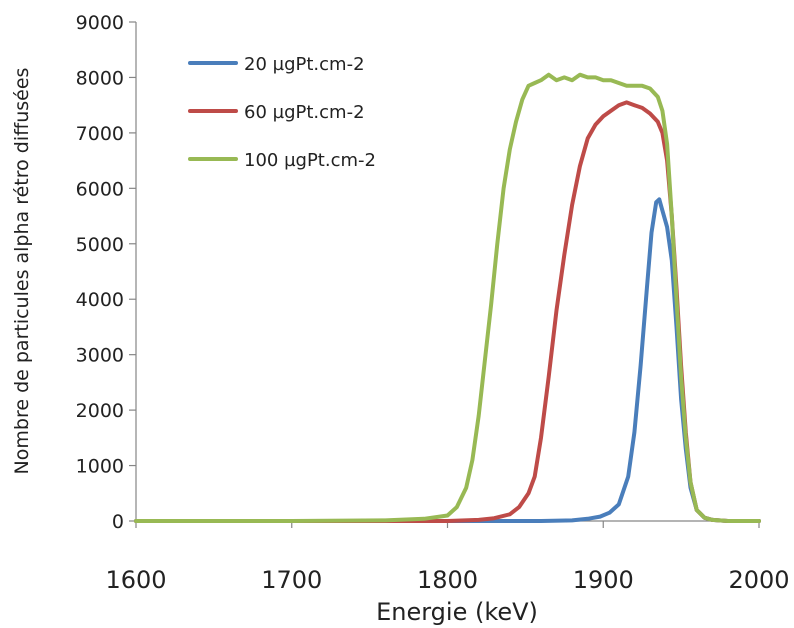  What do you see at coordinates (291, 580) in the screenshot?
I see `x-tick-label: 1700` at bounding box center [291, 580].